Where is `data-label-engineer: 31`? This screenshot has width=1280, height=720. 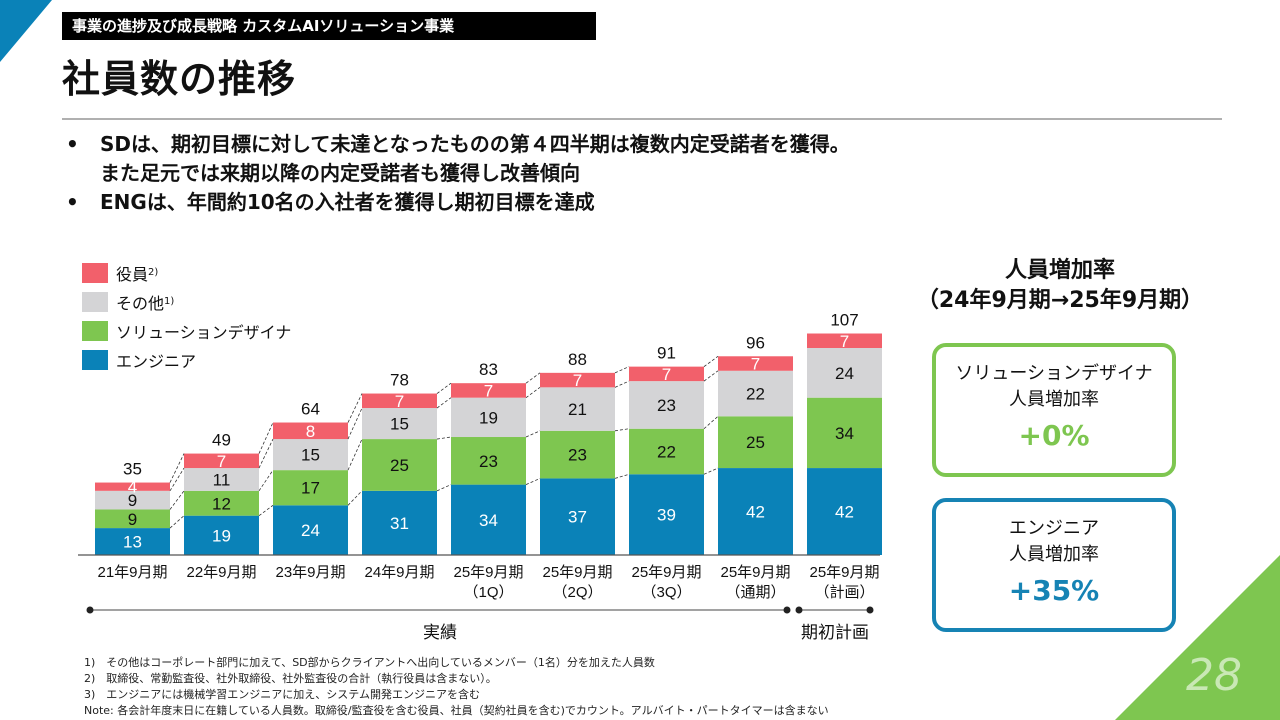
data-label-engineer: 31 is located at coordinates (399, 523).